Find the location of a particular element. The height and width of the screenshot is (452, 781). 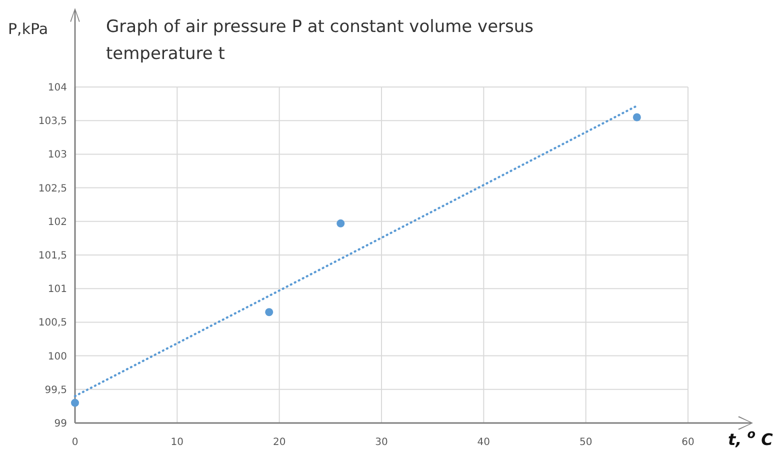

y-tick-label: 104 is located at coordinates (57, 88).